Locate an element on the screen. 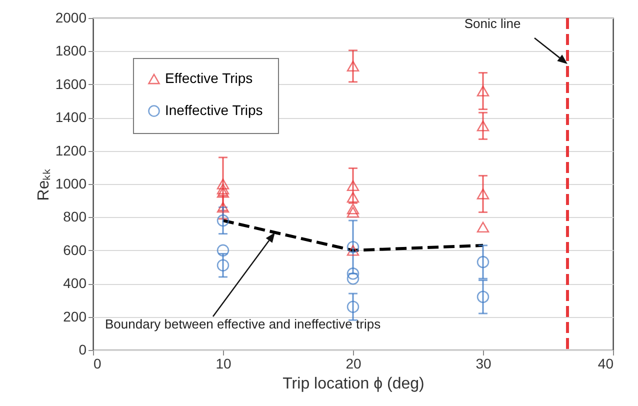  annotation: Boundary between effective and ineffective trips is located at coordinates (243, 324).